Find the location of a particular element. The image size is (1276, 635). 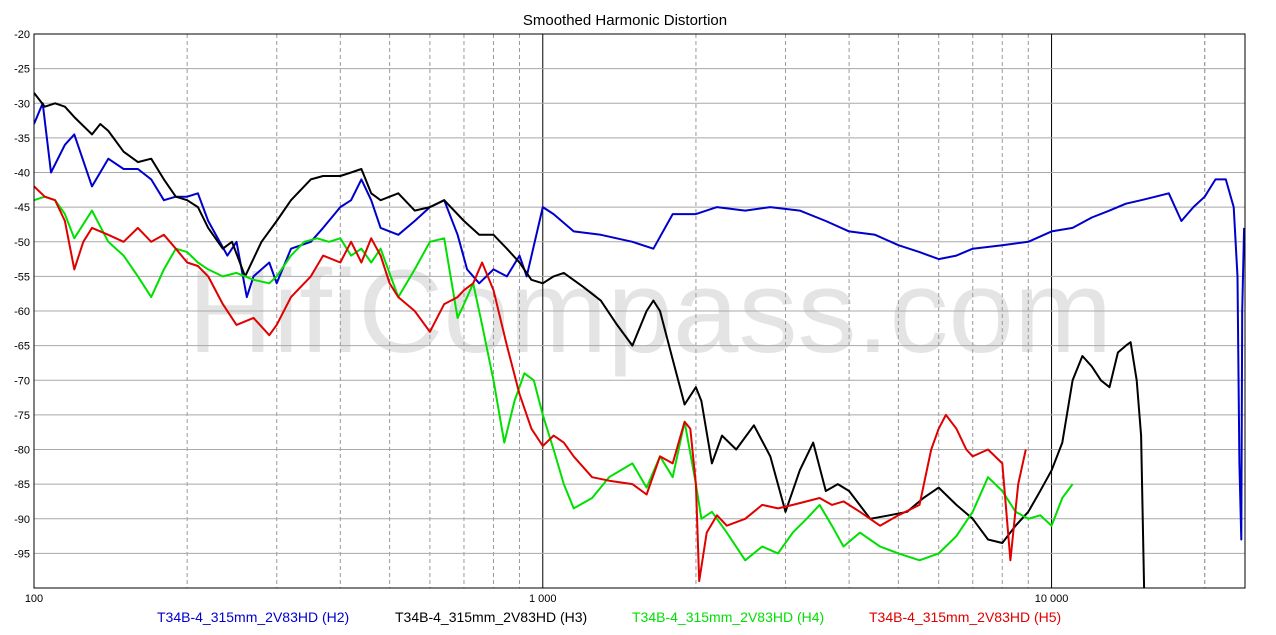

y-tick-label: -35 is located at coordinates (22, 139).